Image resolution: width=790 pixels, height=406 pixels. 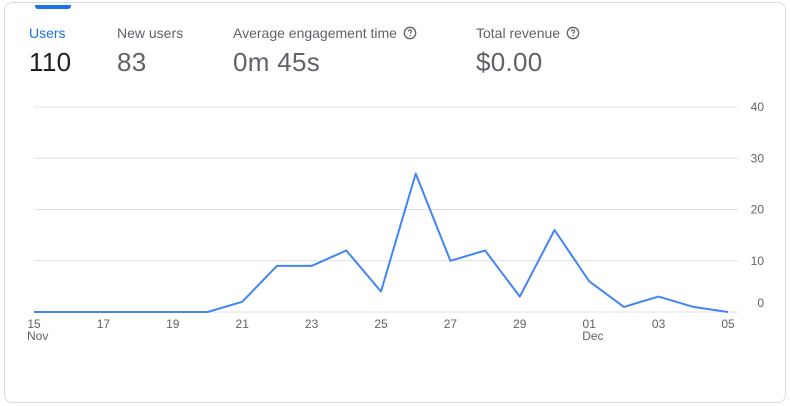 What do you see at coordinates (173, 324) in the screenshot?
I see `x-tick-label: 19` at bounding box center [173, 324].